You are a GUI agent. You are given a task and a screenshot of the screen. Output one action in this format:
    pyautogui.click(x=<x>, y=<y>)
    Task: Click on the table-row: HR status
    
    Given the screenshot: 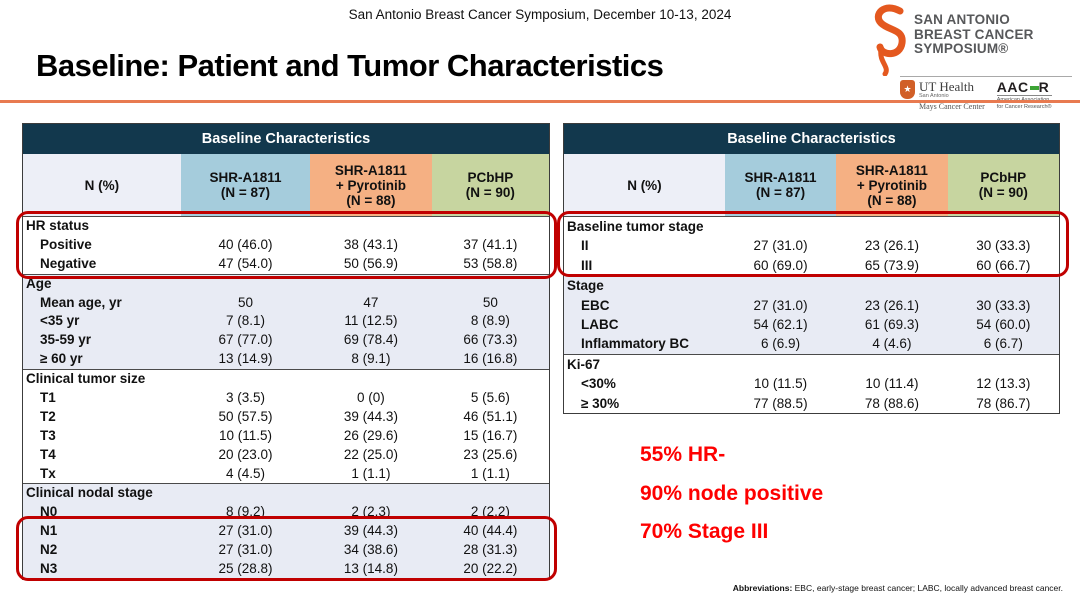 What is the action you would take?
    pyautogui.click(x=286, y=226)
    